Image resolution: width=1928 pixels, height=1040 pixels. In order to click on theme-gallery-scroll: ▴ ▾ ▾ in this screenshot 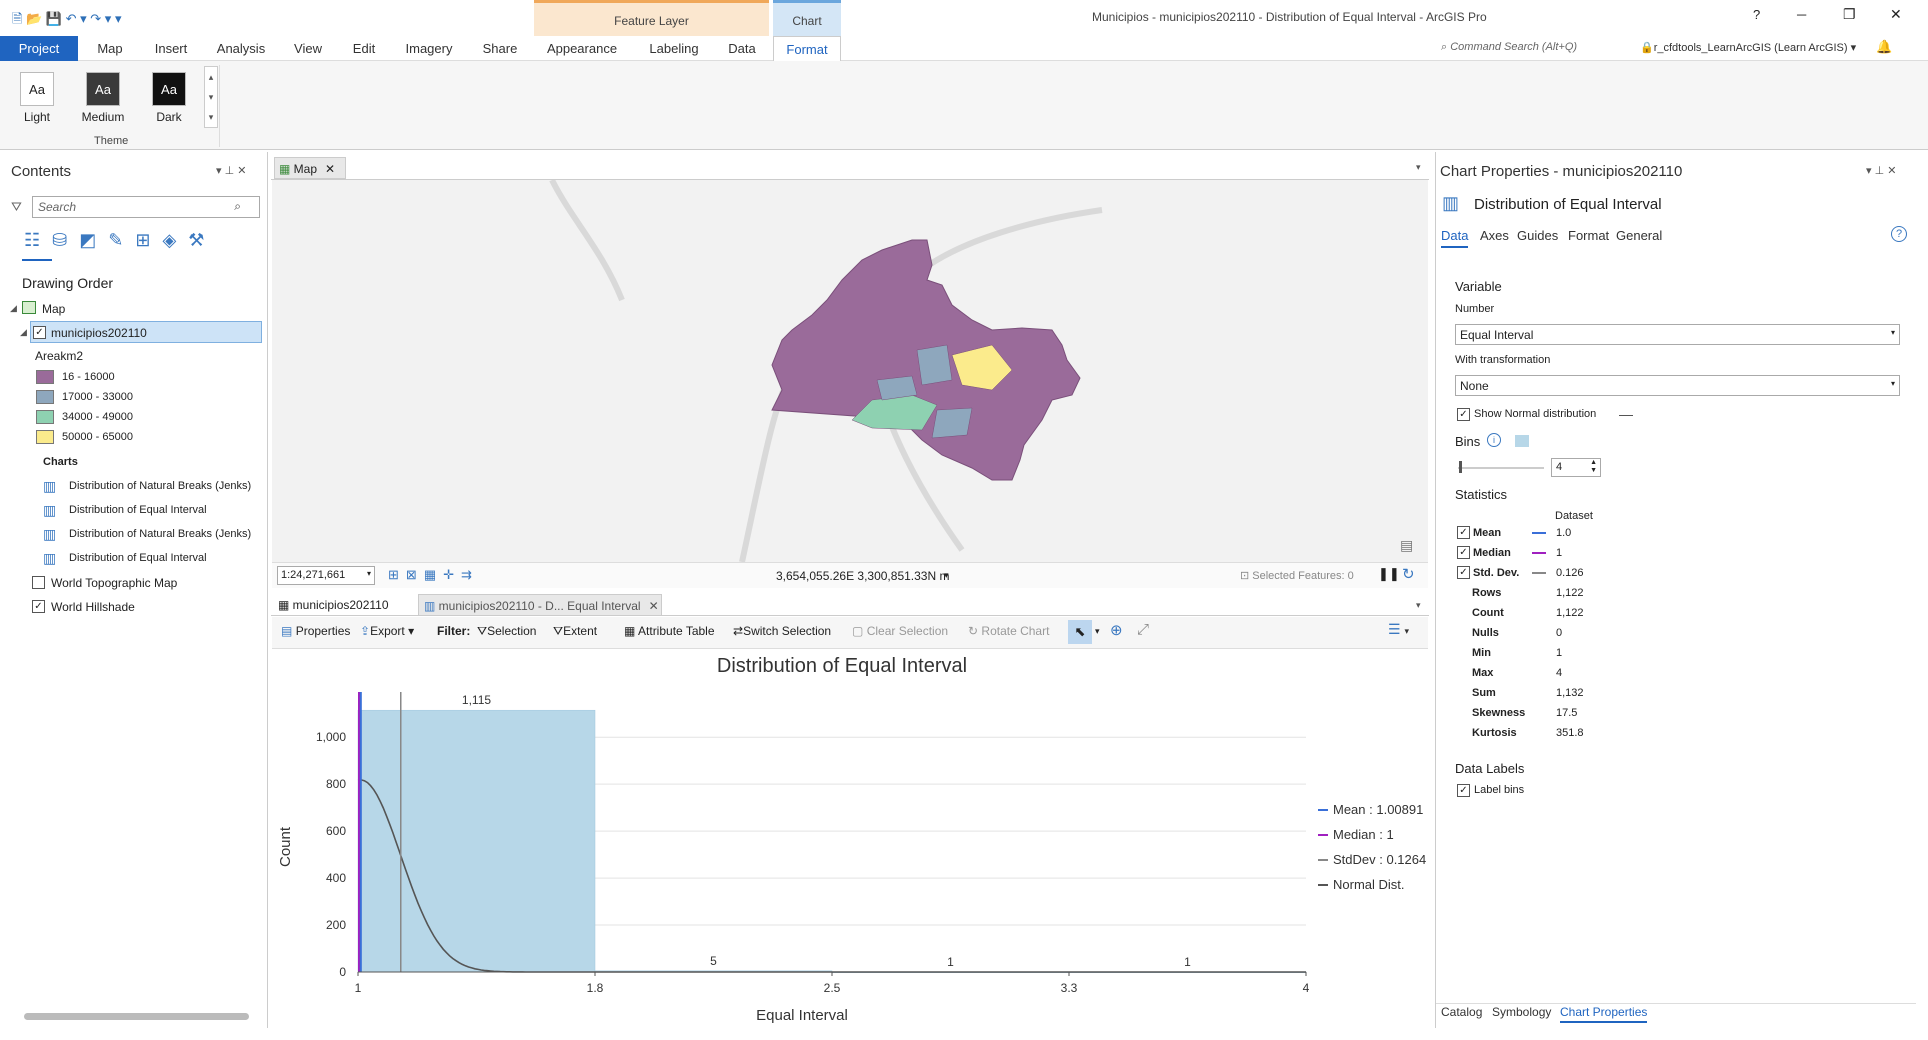, I will do `click(211, 97)`.